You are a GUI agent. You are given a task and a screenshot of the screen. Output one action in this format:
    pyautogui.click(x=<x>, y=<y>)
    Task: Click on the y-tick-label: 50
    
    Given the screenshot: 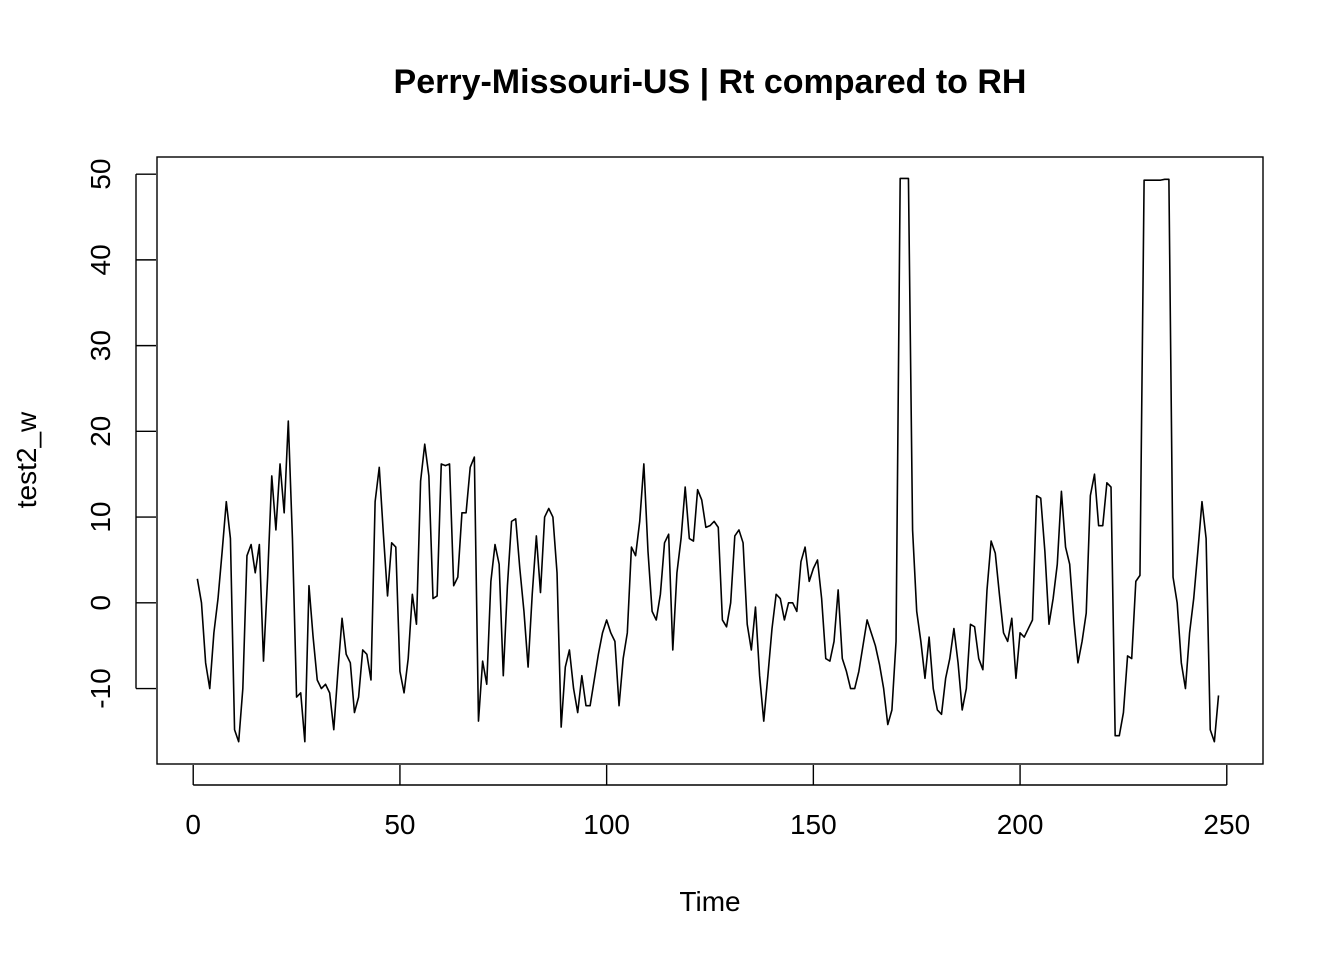 What is the action you would take?
    pyautogui.click(x=100, y=174)
    